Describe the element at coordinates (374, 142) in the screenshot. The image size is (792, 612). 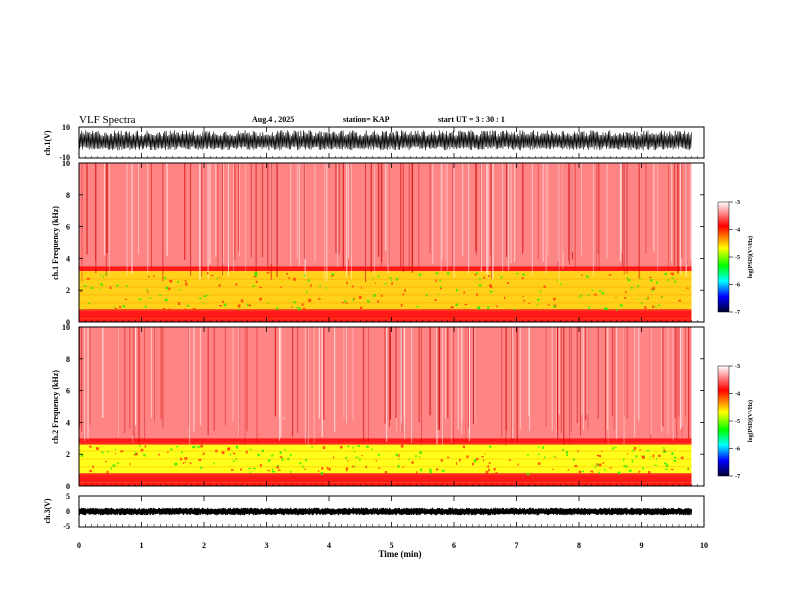
I see `ch1-waveform-panel: ch.1(V) 10 -10` at that location.